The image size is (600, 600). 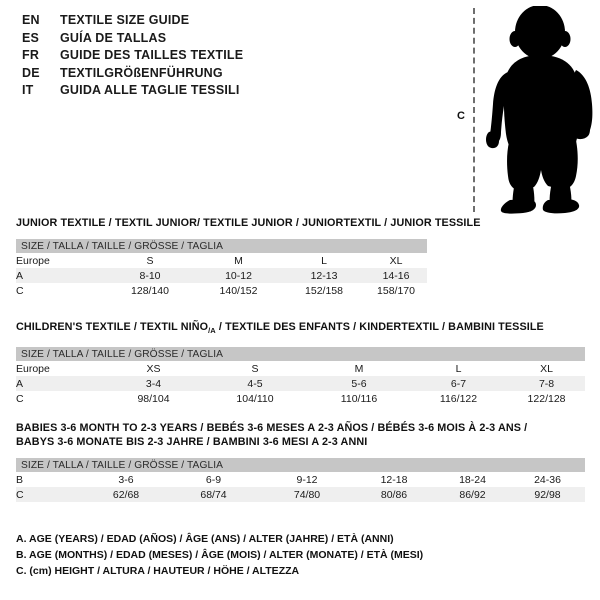 I want to click on language-row-es: ES GUÍA DE TALLAS, so click(x=132, y=40).